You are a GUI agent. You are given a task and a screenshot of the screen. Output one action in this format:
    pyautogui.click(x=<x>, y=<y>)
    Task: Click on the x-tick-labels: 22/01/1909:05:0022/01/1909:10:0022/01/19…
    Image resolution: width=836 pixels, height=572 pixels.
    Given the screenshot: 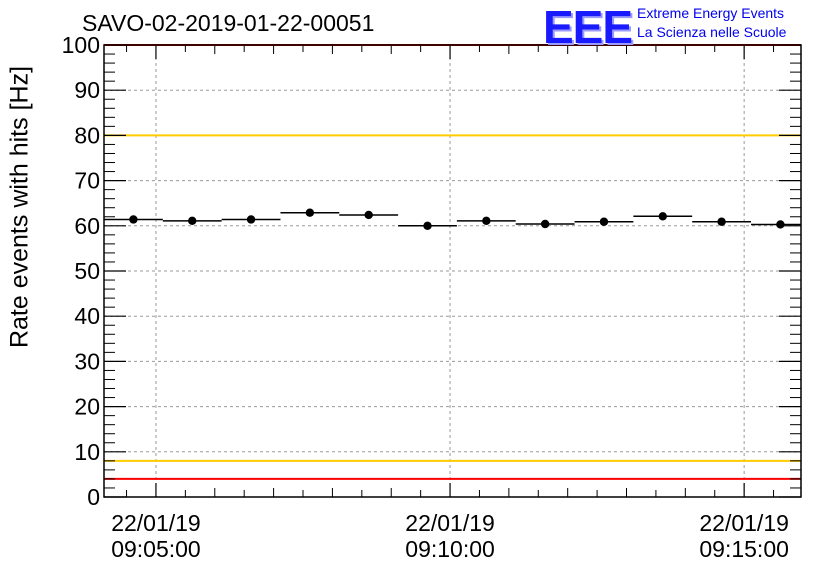 What is the action you would take?
    pyautogui.click(x=450, y=536)
    